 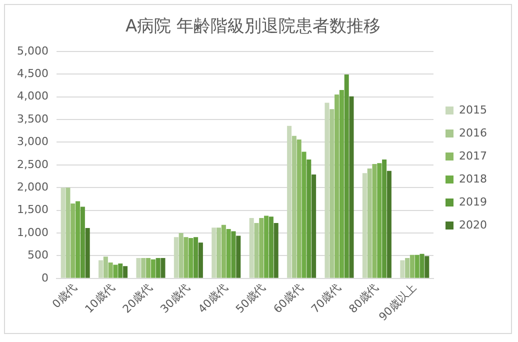 I want to click on x-tick-label: 10歳代, so click(x=100, y=298).